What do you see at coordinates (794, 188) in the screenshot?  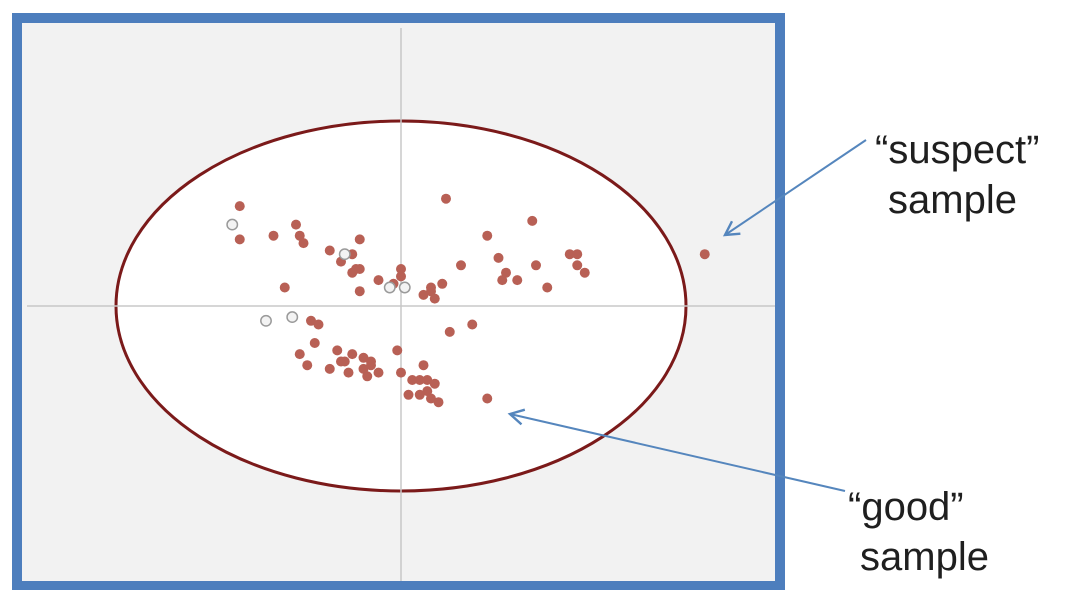 I see `suspect-arrow` at bounding box center [794, 188].